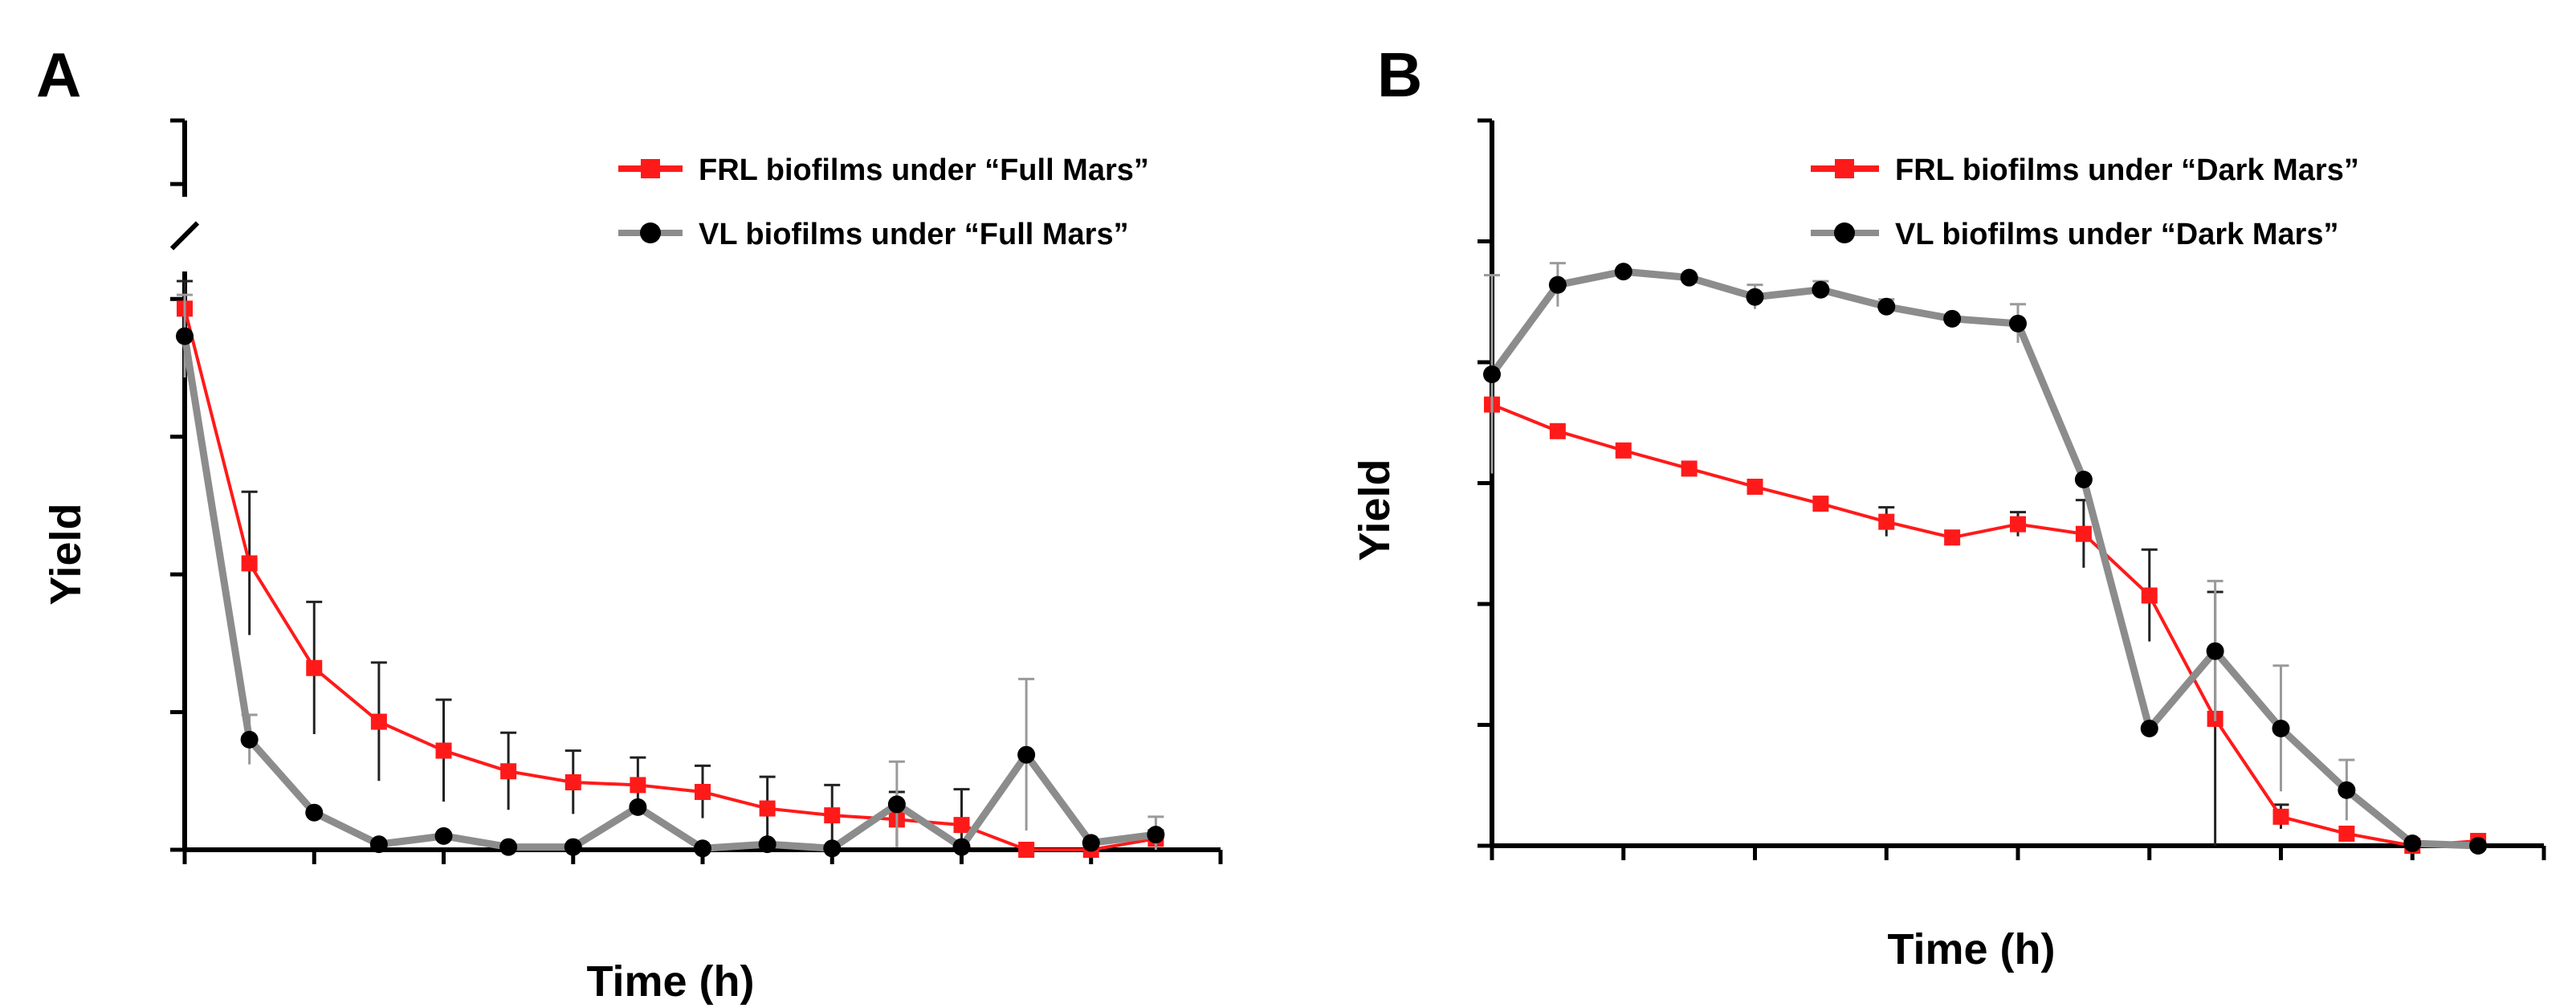 The width and height of the screenshot is (2576, 1008). What do you see at coordinates (1375, 510) in the screenshot?
I see `panel-b-y-axis-title: Yield` at bounding box center [1375, 510].